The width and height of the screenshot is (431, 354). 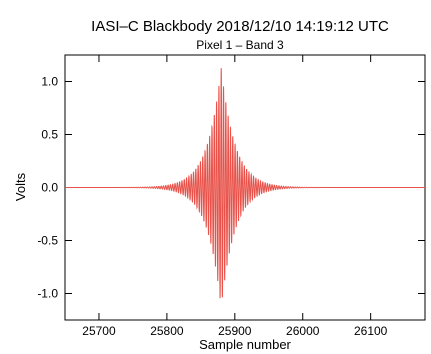 I want to click on y-tick-label: 0.0, so click(x=49, y=188).